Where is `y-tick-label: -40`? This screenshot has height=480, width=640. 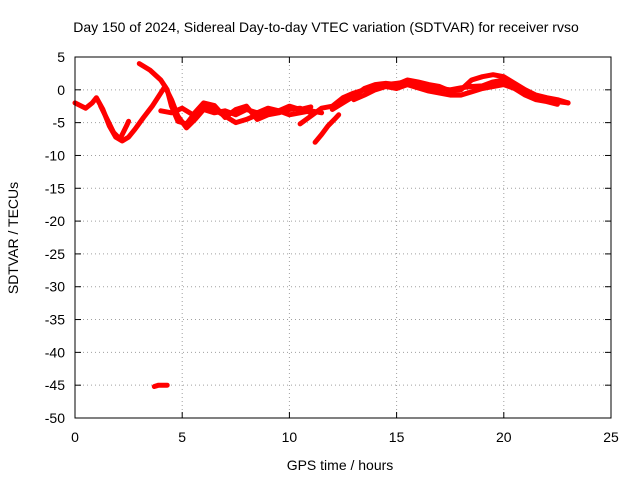 y-tick-label: -40 is located at coordinates (55, 352).